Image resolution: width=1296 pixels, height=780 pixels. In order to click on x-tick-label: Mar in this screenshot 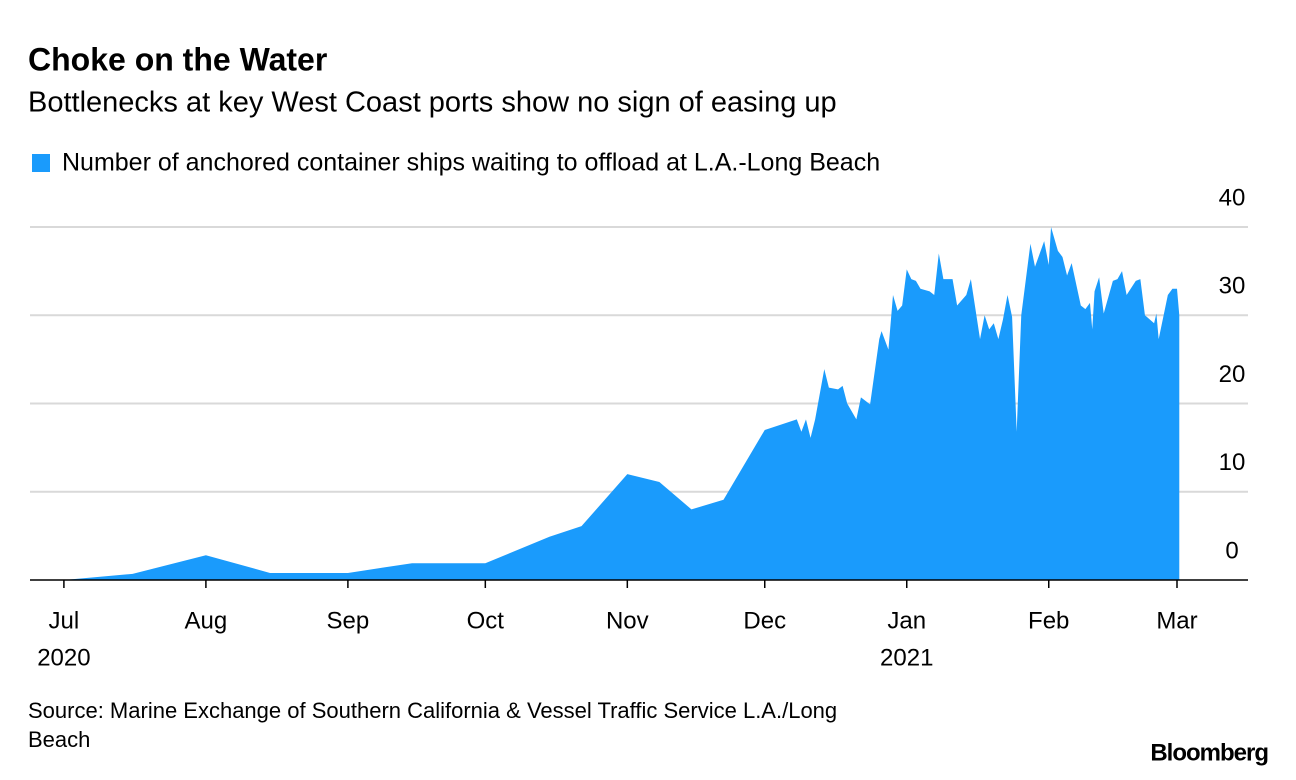, I will do `click(1176, 620)`.